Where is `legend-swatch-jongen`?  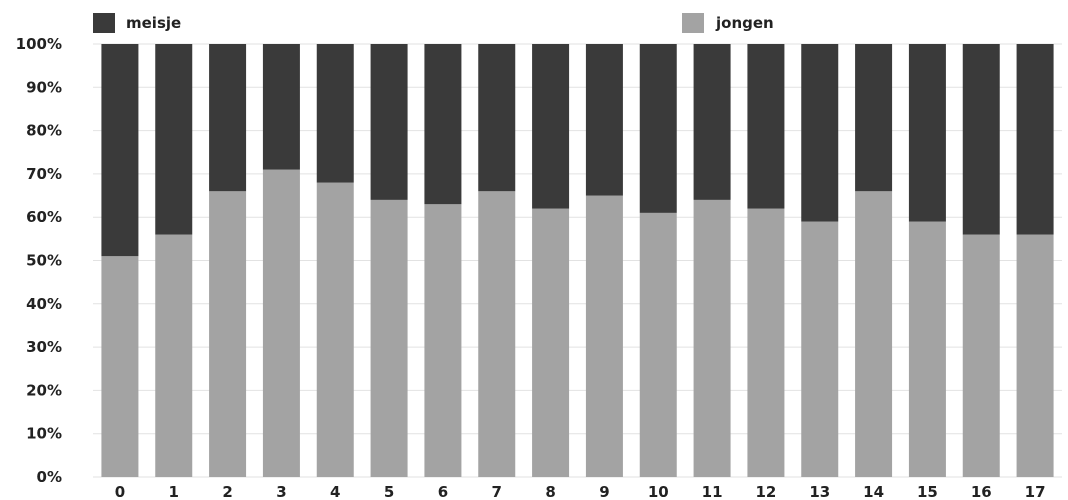
legend-swatch-jongen is located at coordinates (693, 23).